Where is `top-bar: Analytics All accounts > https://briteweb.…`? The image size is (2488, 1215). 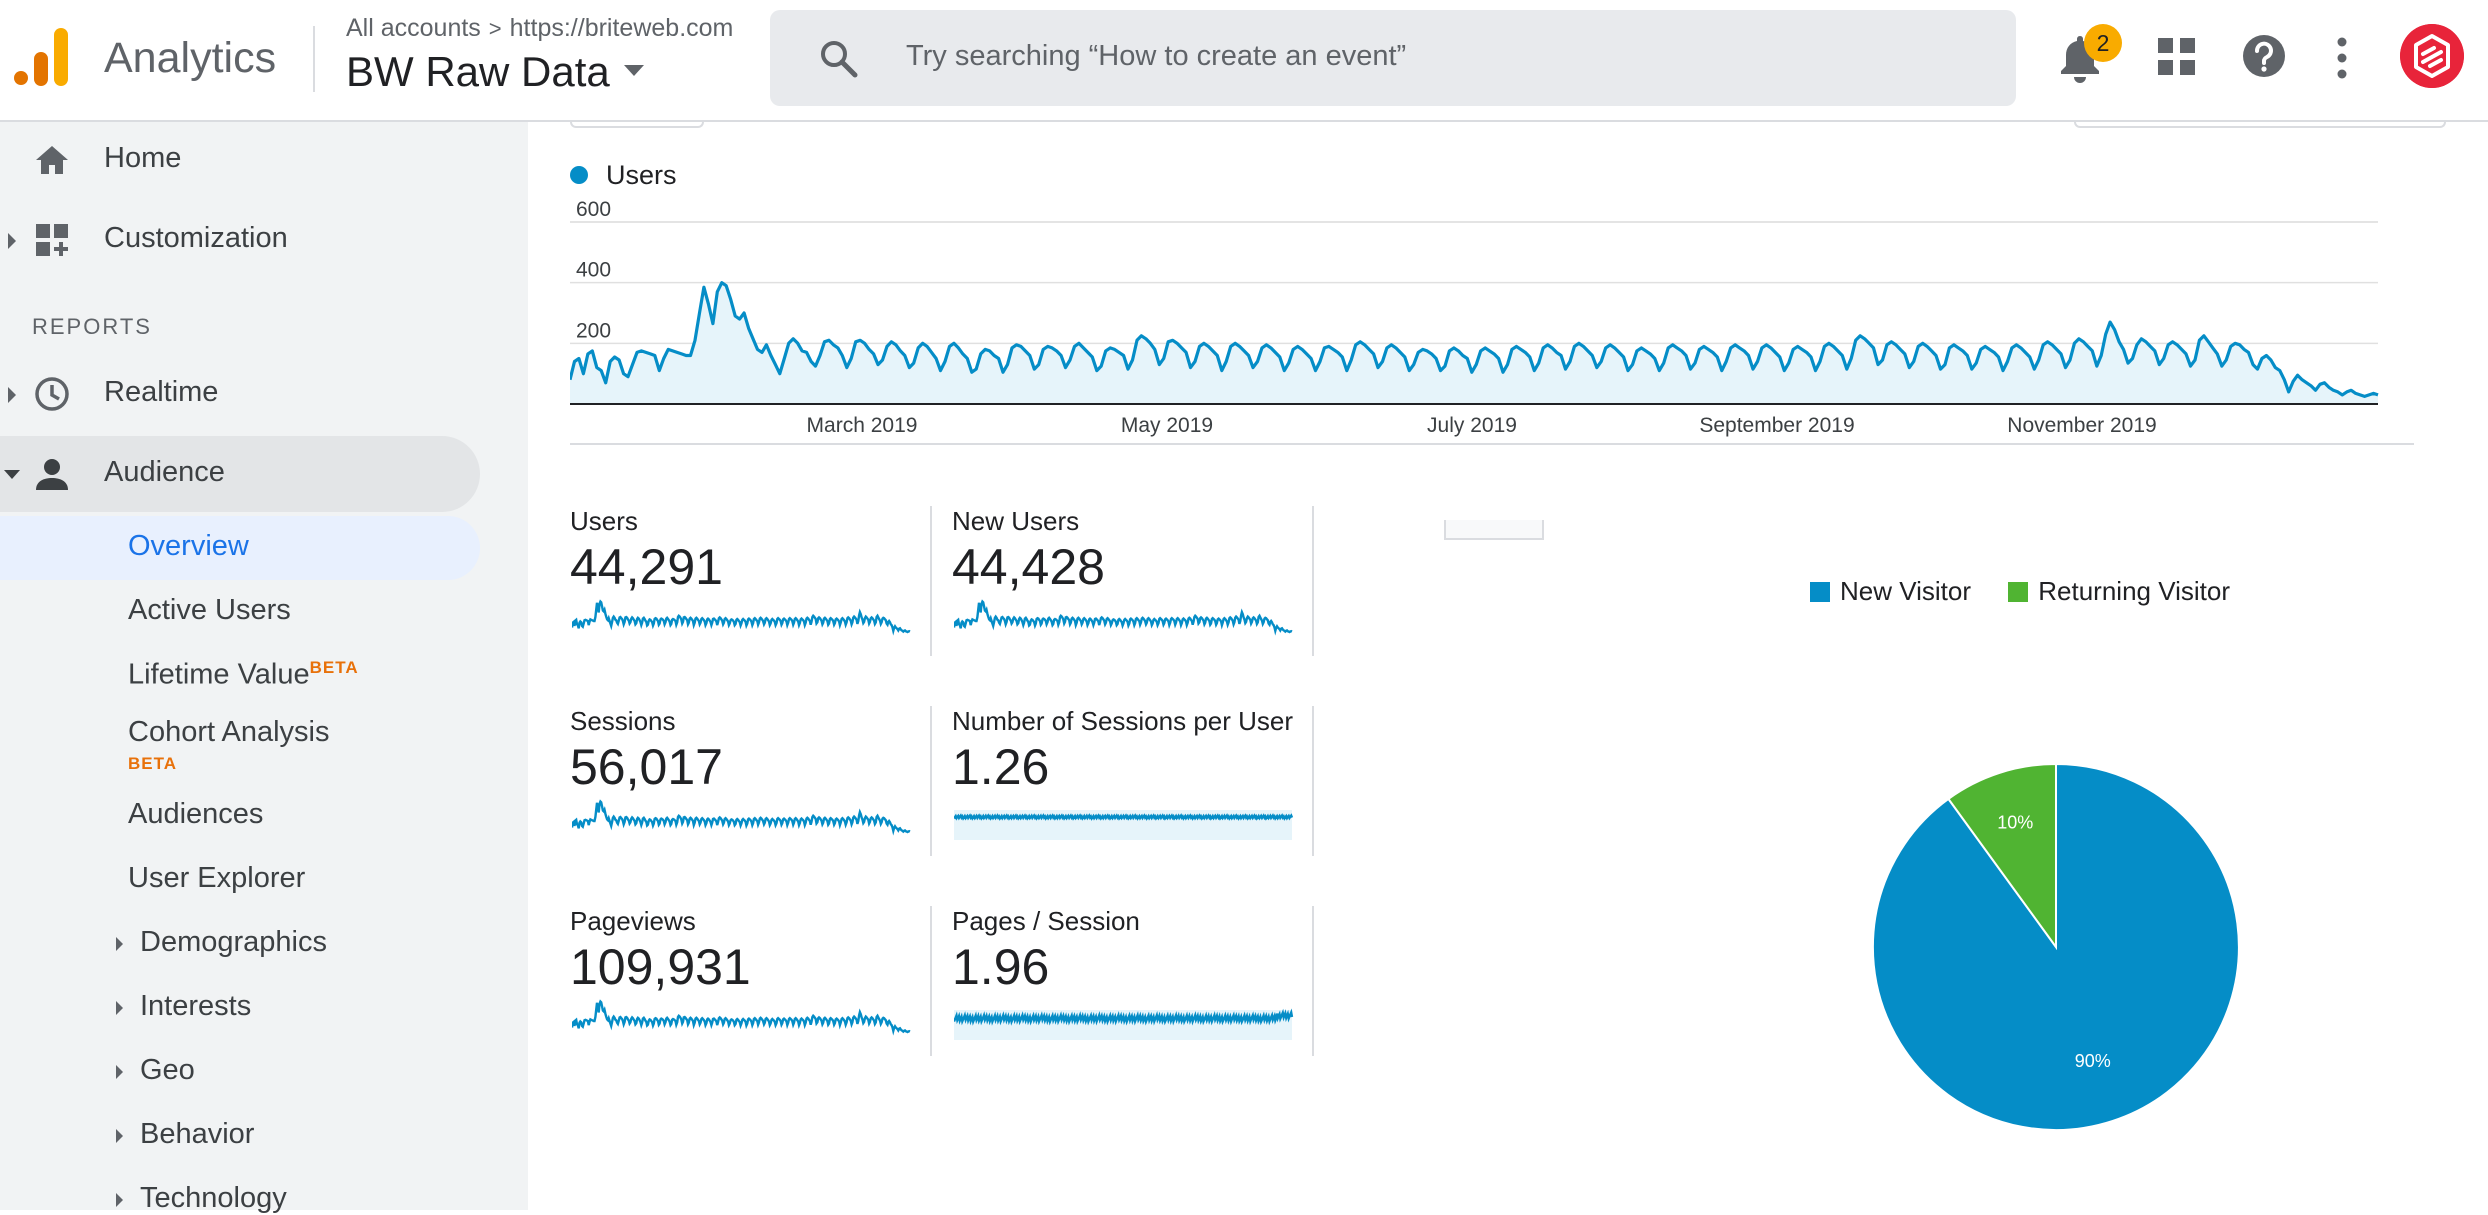
top-bar: Analytics All accounts > https://briteweb.… is located at coordinates (1244, 61).